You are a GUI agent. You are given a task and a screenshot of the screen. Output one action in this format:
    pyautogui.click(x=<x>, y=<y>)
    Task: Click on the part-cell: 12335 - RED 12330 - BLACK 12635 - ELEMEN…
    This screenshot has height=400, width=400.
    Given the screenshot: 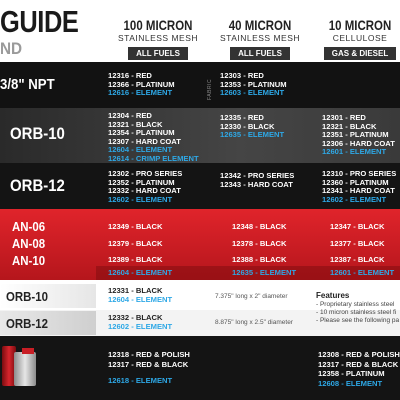 What is the action you would take?
    pyautogui.click(x=252, y=126)
    